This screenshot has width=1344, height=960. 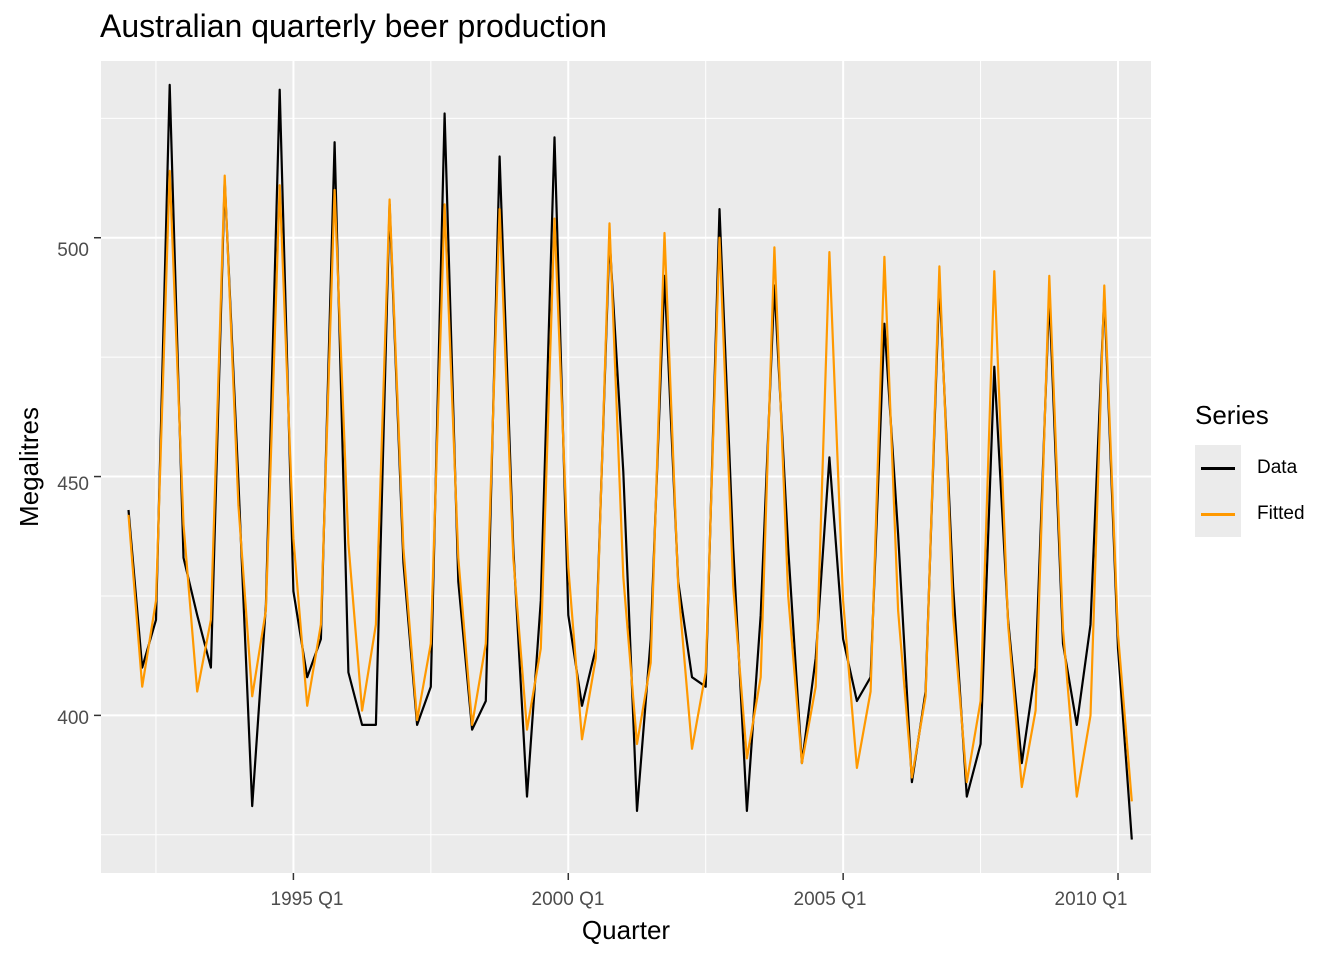 I want to click on legend-key-data, so click(x=1218, y=468).